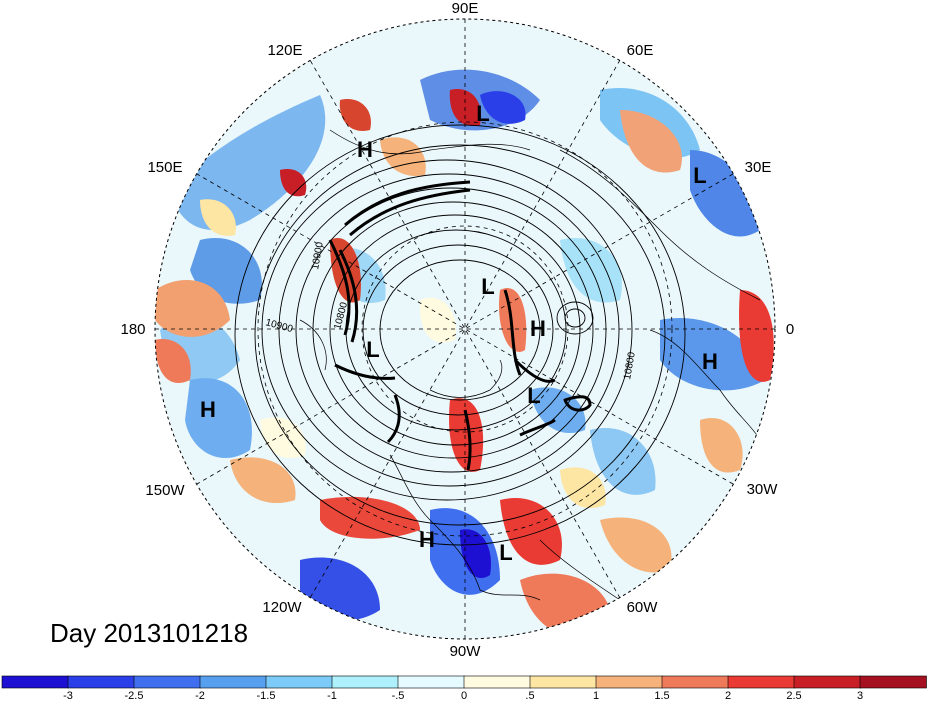 The height and width of the screenshot is (702, 928). What do you see at coordinates (643, 607) in the screenshot?
I see `lon-label-60w: 60W` at bounding box center [643, 607].